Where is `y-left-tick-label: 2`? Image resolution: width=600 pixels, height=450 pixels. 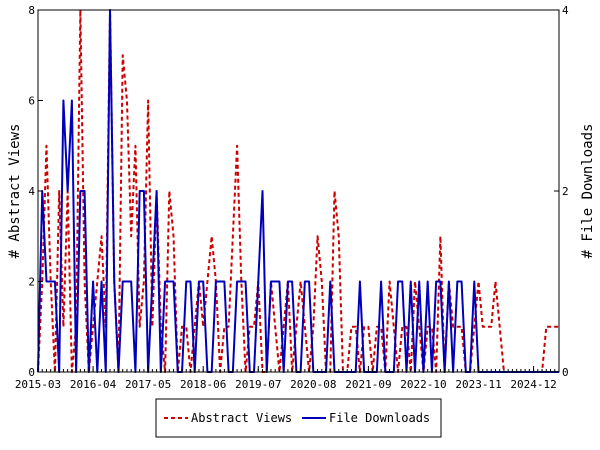
y-left-tick-label: 2 is located at coordinates (31, 282).